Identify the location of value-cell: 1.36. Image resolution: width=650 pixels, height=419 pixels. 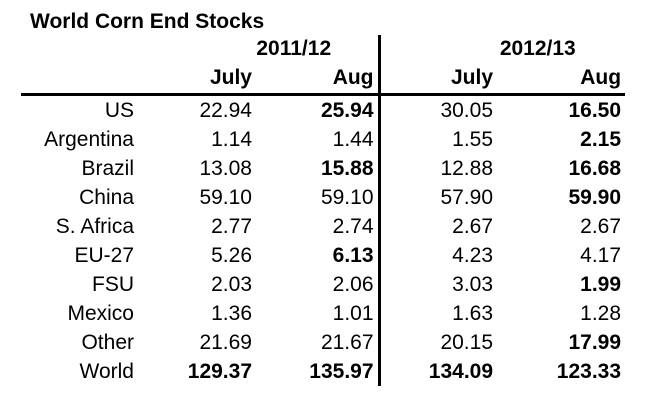
(231, 313).